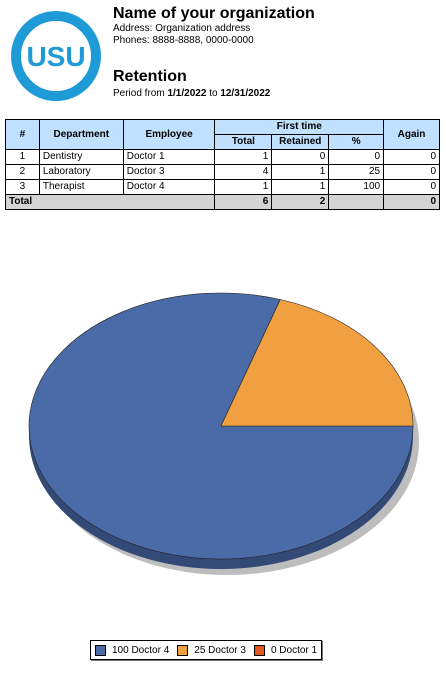 This screenshot has height=677, width=446. Describe the element at coordinates (220, 650) in the screenshot. I see `legend-label: 25 Doctor 3` at that location.